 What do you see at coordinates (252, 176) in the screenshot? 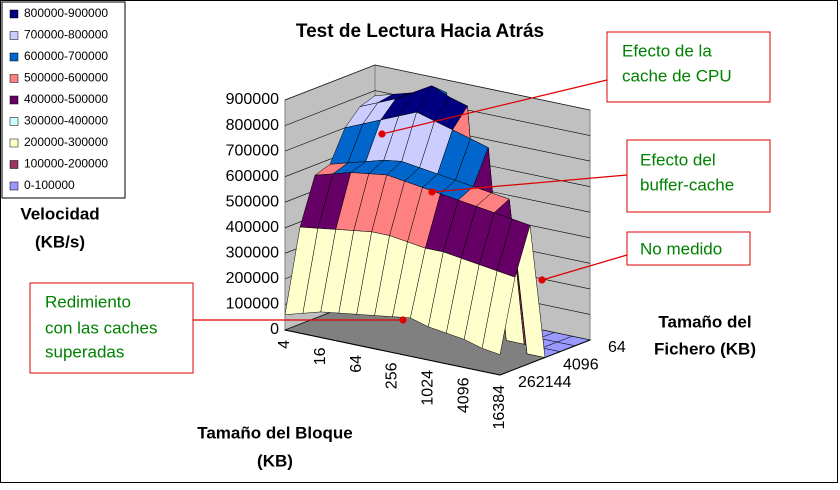
I see `z-tick-label: 600000` at bounding box center [252, 176].